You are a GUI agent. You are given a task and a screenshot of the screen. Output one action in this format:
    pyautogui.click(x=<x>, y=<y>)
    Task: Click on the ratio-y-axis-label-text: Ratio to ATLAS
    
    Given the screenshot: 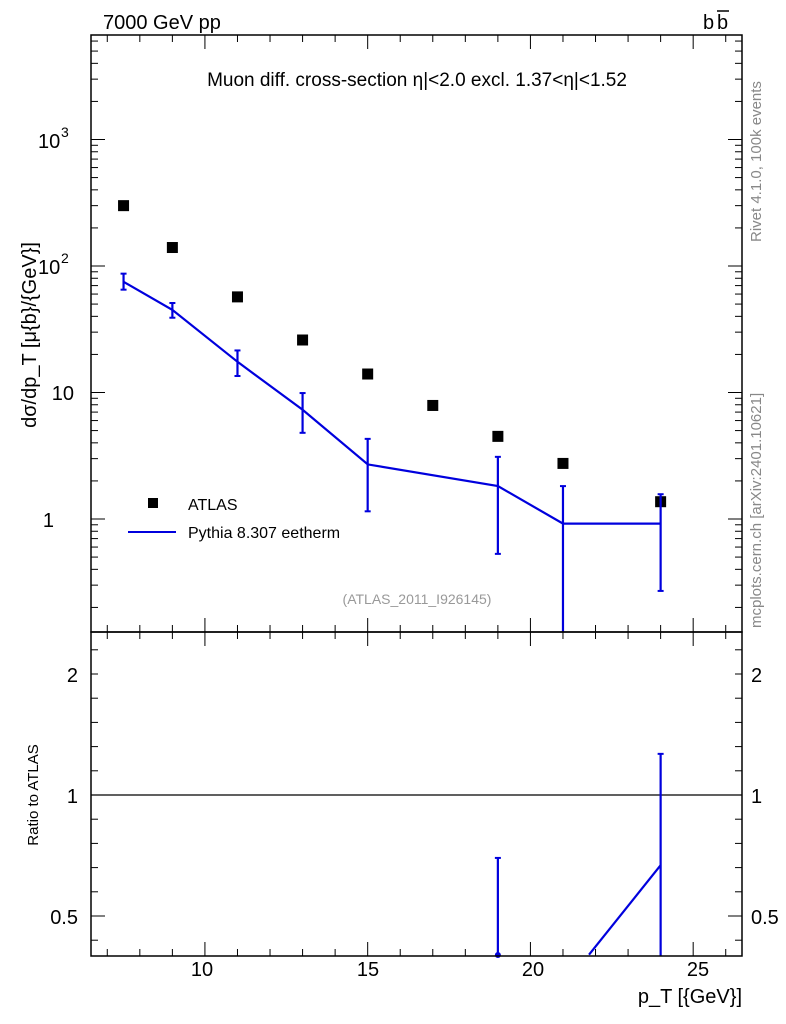 What is the action you would take?
    pyautogui.click(x=33, y=794)
    